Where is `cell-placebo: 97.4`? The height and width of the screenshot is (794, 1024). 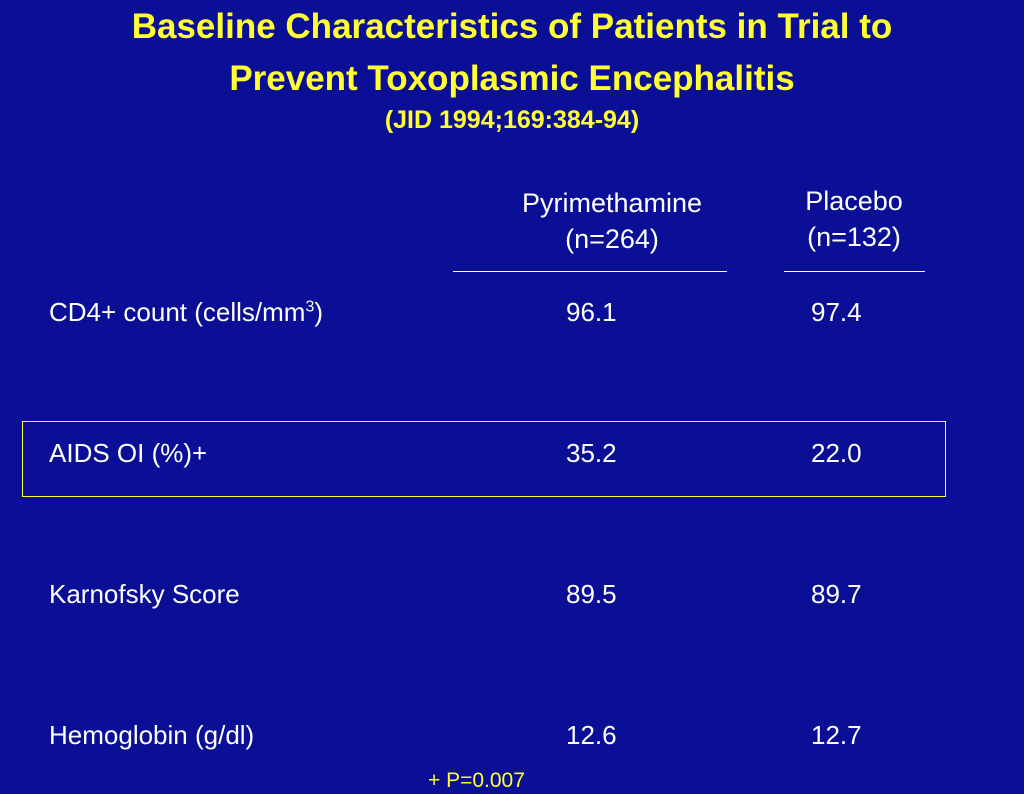
cell-placebo: 97.4 is located at coordinates (836, 312).